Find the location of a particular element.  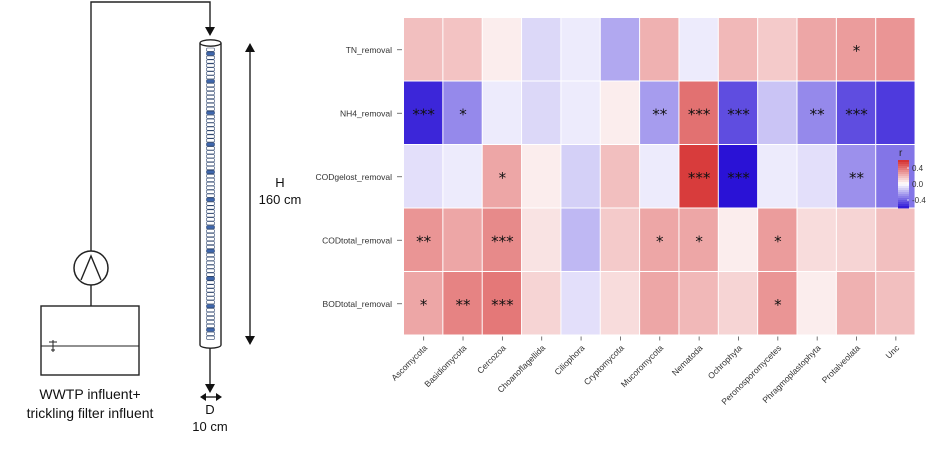

pump-symbol-icon is located at coordinates (91, 267).